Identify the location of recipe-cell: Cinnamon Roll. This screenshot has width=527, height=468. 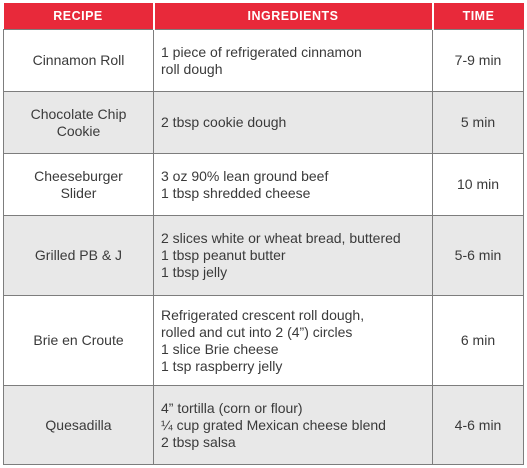
(78, 60).